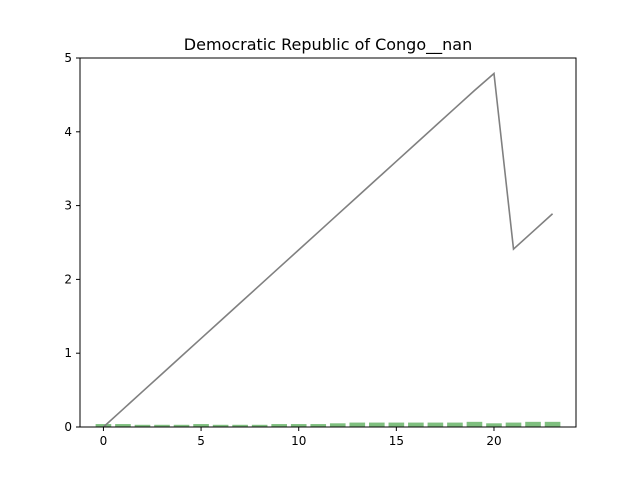 This screenshot has width=640, height=480. I want to click on bars-layer, so click(328, 424).